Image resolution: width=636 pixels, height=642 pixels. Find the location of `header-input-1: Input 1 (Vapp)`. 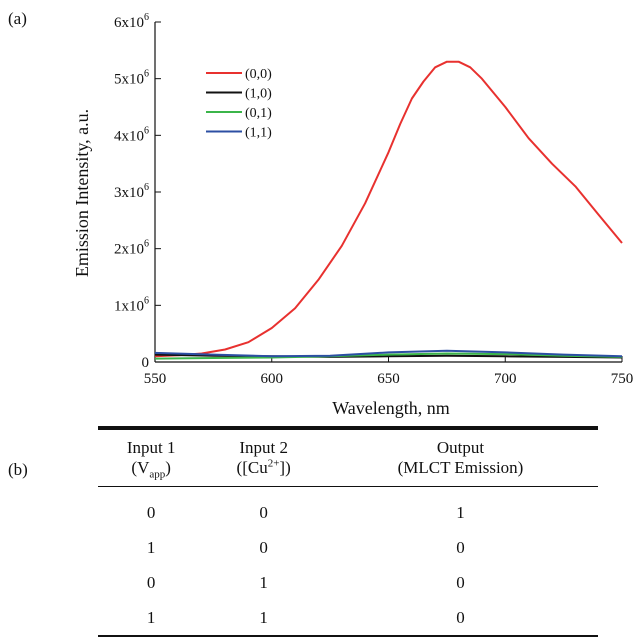

header-input-1: Input 1 (Vapp) is located at coordinates (151, 457).